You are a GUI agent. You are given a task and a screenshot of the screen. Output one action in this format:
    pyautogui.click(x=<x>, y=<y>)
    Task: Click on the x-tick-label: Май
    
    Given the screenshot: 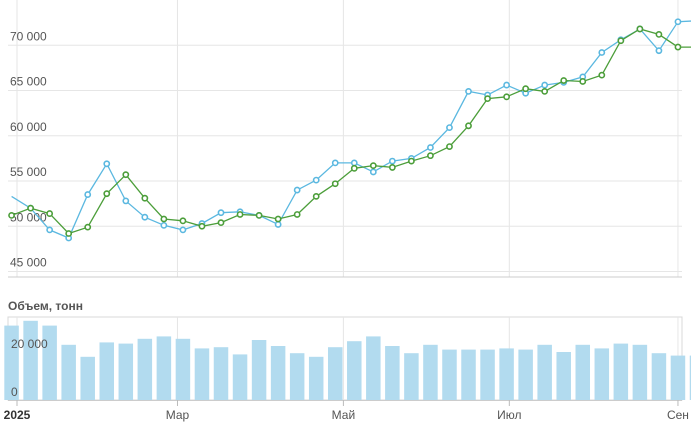 What is the action you would take?
    pyautogui.click(x=344, y=415)
    